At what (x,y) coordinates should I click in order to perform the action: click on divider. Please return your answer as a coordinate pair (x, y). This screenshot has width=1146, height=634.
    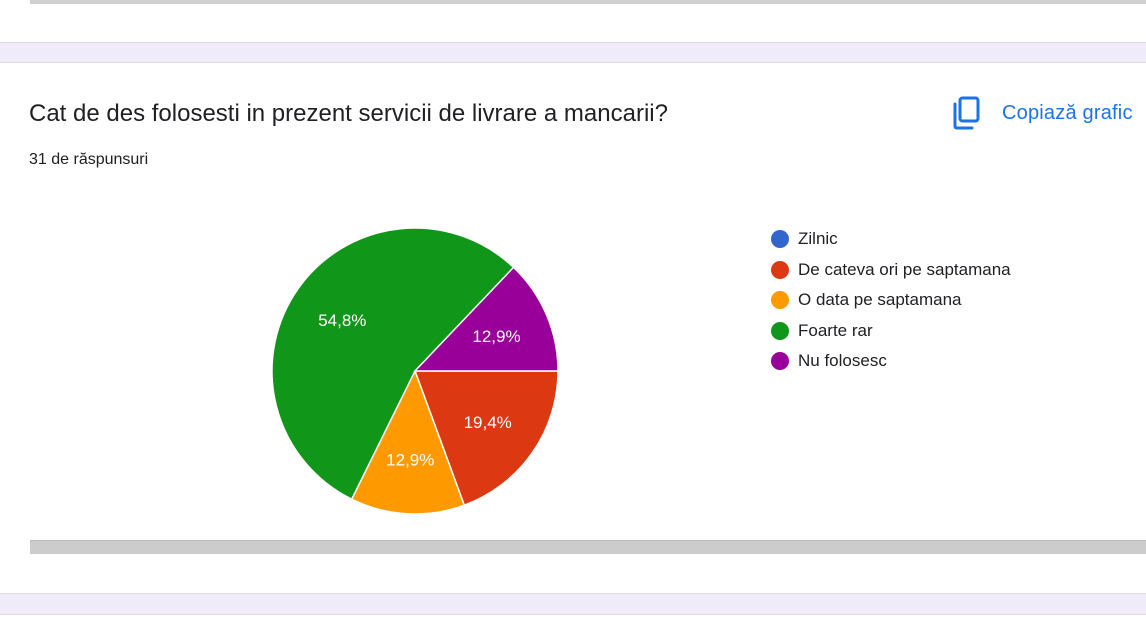
    Looking at the image, I should click on (573, 42).